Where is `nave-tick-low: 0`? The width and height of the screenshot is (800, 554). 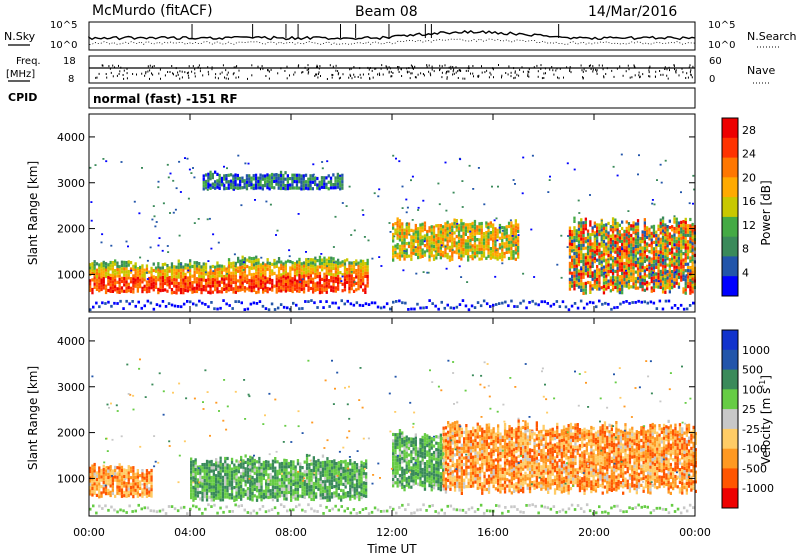
nave-tick-low: 0 is located at coordinates (712, 79).